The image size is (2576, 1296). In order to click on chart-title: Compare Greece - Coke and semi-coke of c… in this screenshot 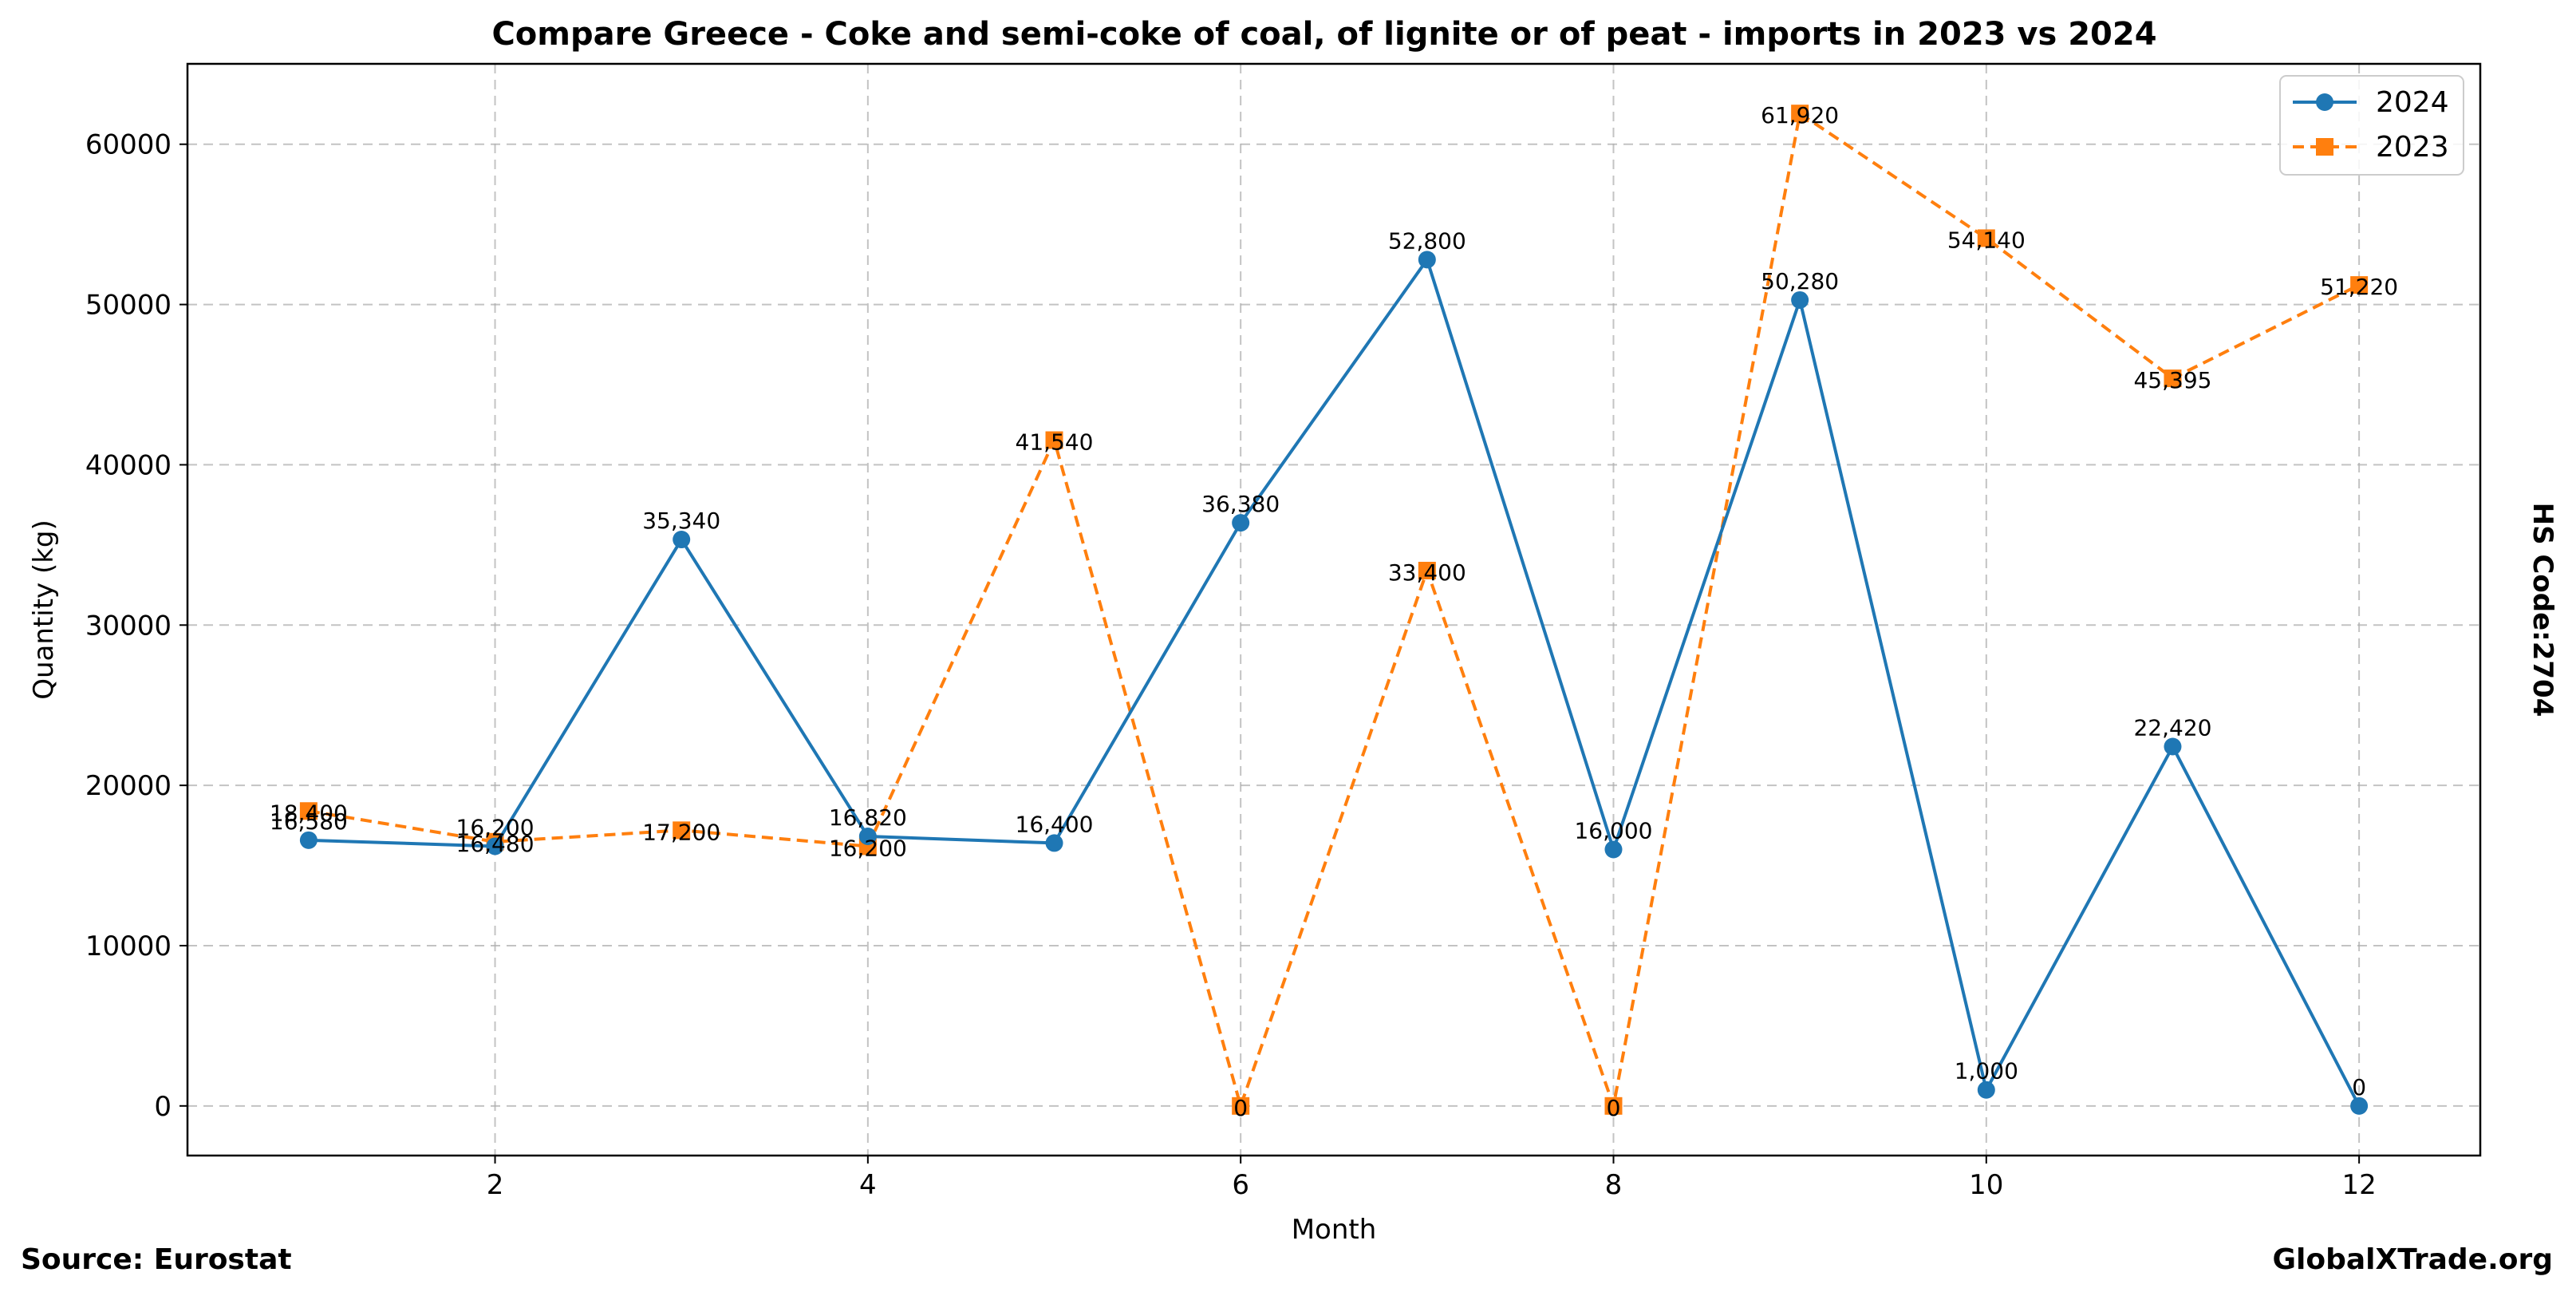, I will do `click(1324, 34)`.